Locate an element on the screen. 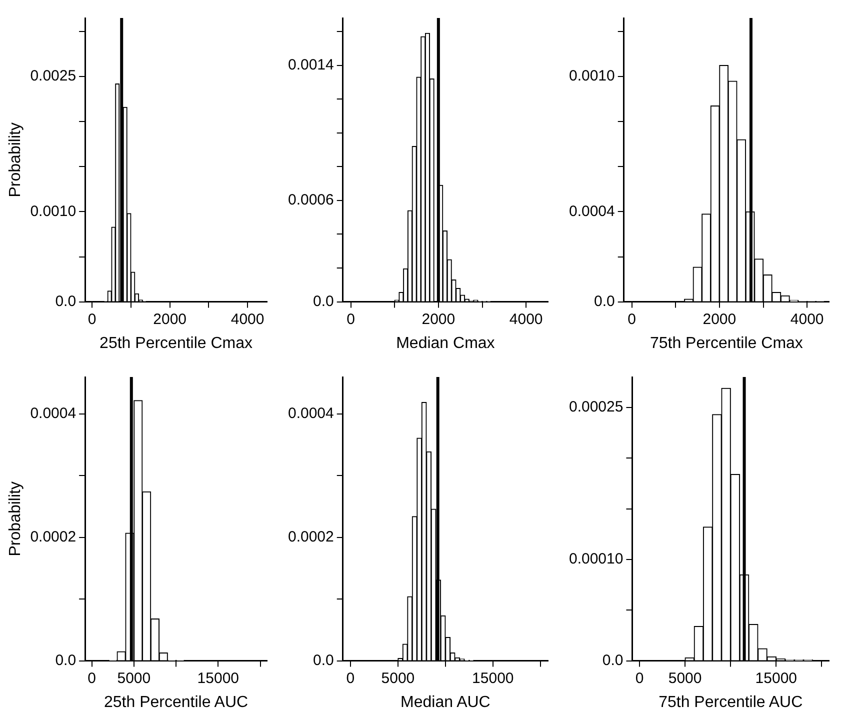 This screenshot has height=718, width=843. x-axis-title: 75th Percentile Cmax is located at coordinates (726, 343).